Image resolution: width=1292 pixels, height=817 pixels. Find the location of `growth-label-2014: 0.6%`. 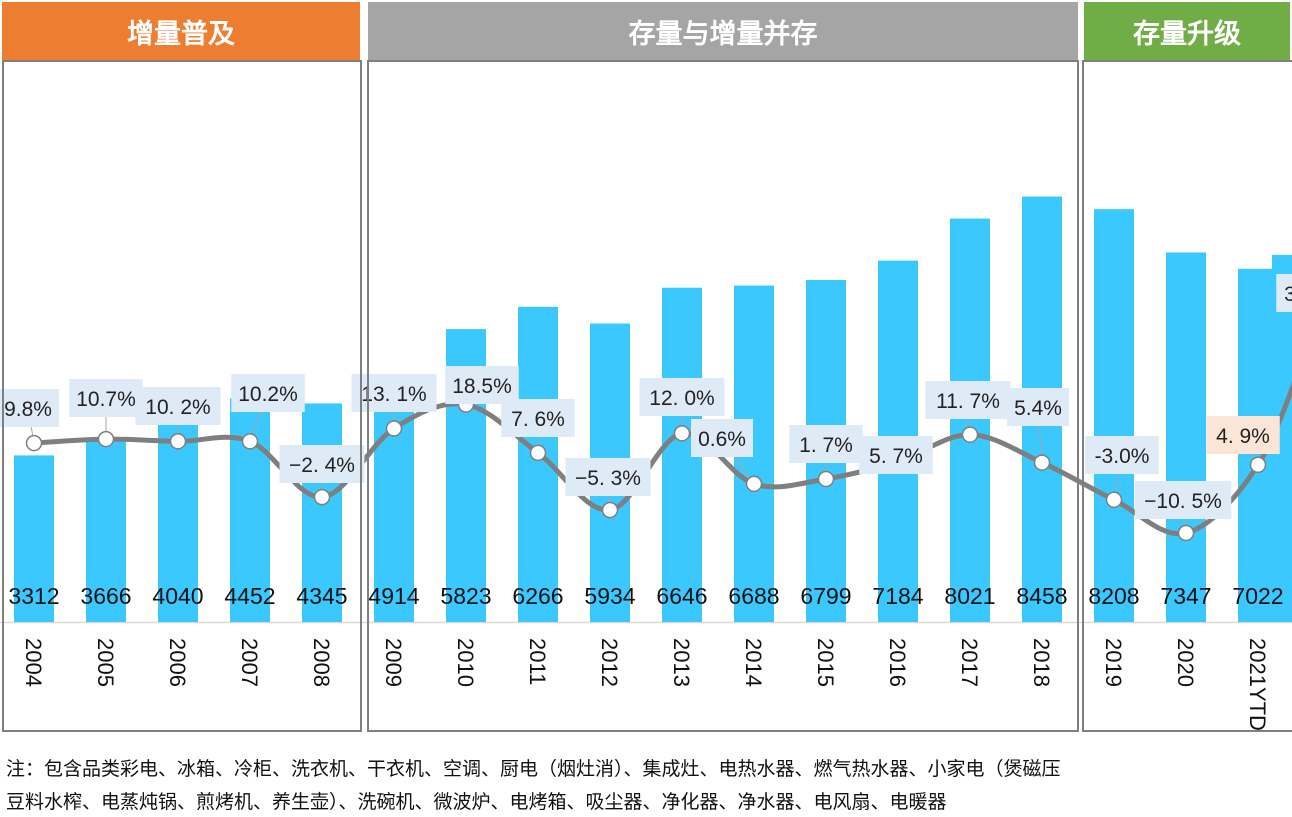

growth-label-2014: 0.6% is located at coordinates (722, 438).